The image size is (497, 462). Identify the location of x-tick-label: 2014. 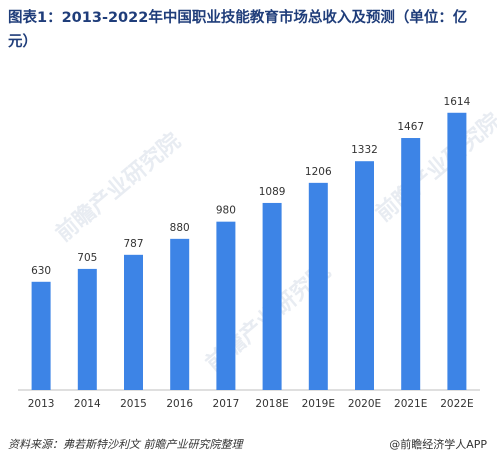
(87, 404).